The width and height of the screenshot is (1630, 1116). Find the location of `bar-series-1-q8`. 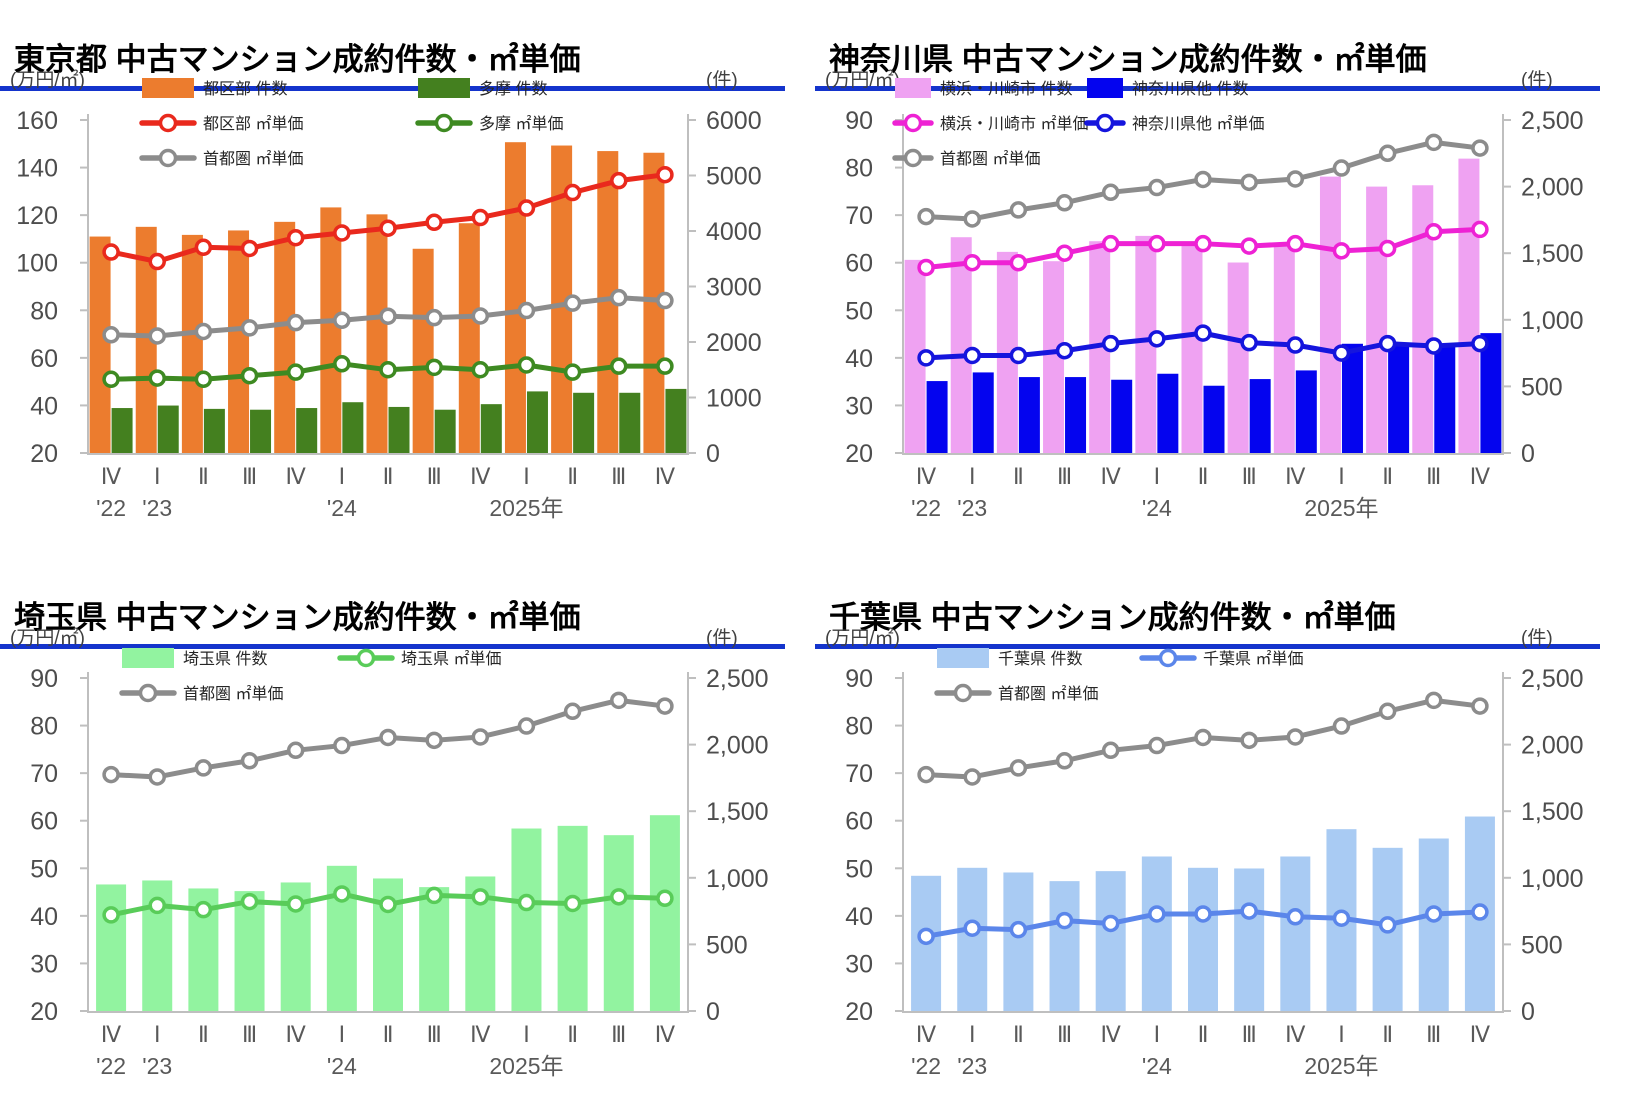

bar-series-1-q8 is located at coordinates (491, 428).